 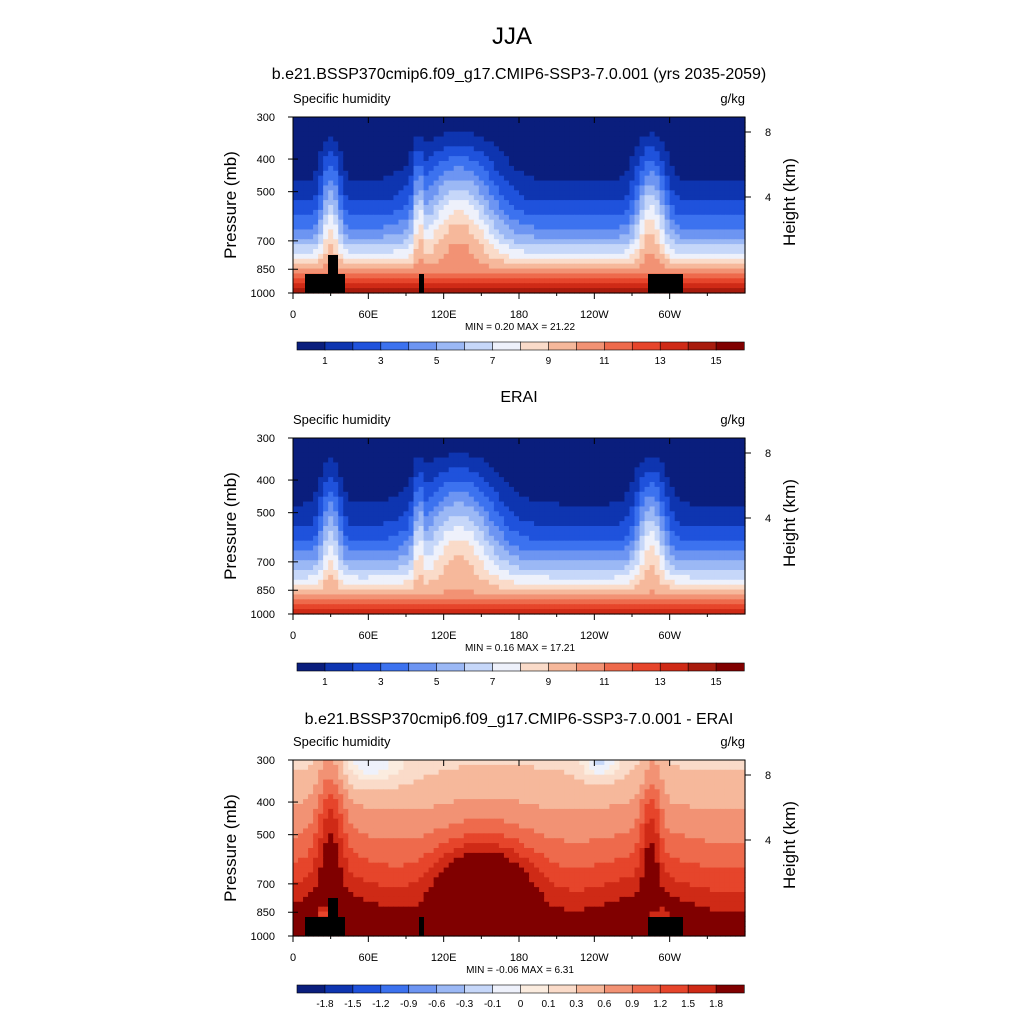 What do you see at coordinates (702, 346) in the screenshot?
I see `colorbar-swatch` at bounding box center [702, 346].